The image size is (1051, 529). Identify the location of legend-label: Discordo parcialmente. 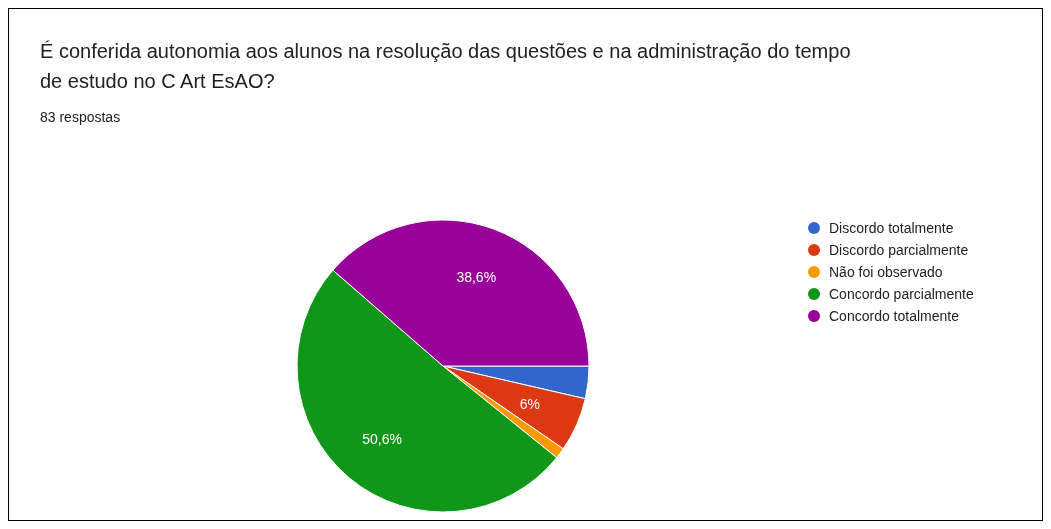
(899, 249).